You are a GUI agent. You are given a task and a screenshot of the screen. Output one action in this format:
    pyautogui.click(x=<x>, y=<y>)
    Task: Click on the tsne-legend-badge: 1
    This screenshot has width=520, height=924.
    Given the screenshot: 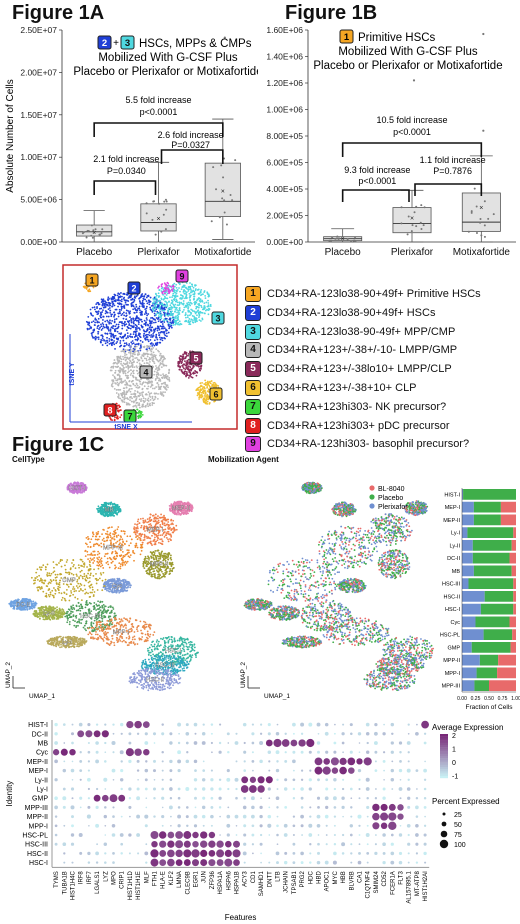 What is the action you would take?
    pyautogui.click(x=253, y=294)
    